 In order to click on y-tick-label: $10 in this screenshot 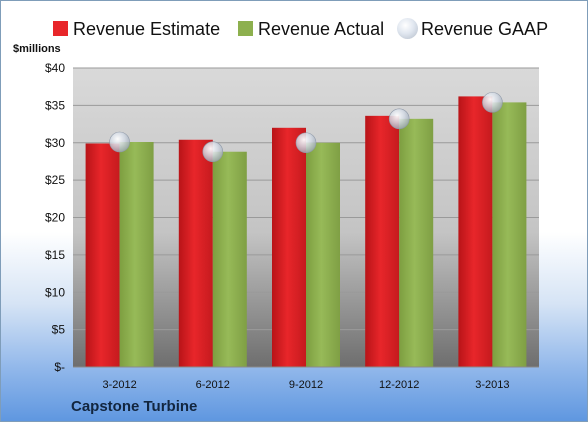, I will do `click(55, 292)`.